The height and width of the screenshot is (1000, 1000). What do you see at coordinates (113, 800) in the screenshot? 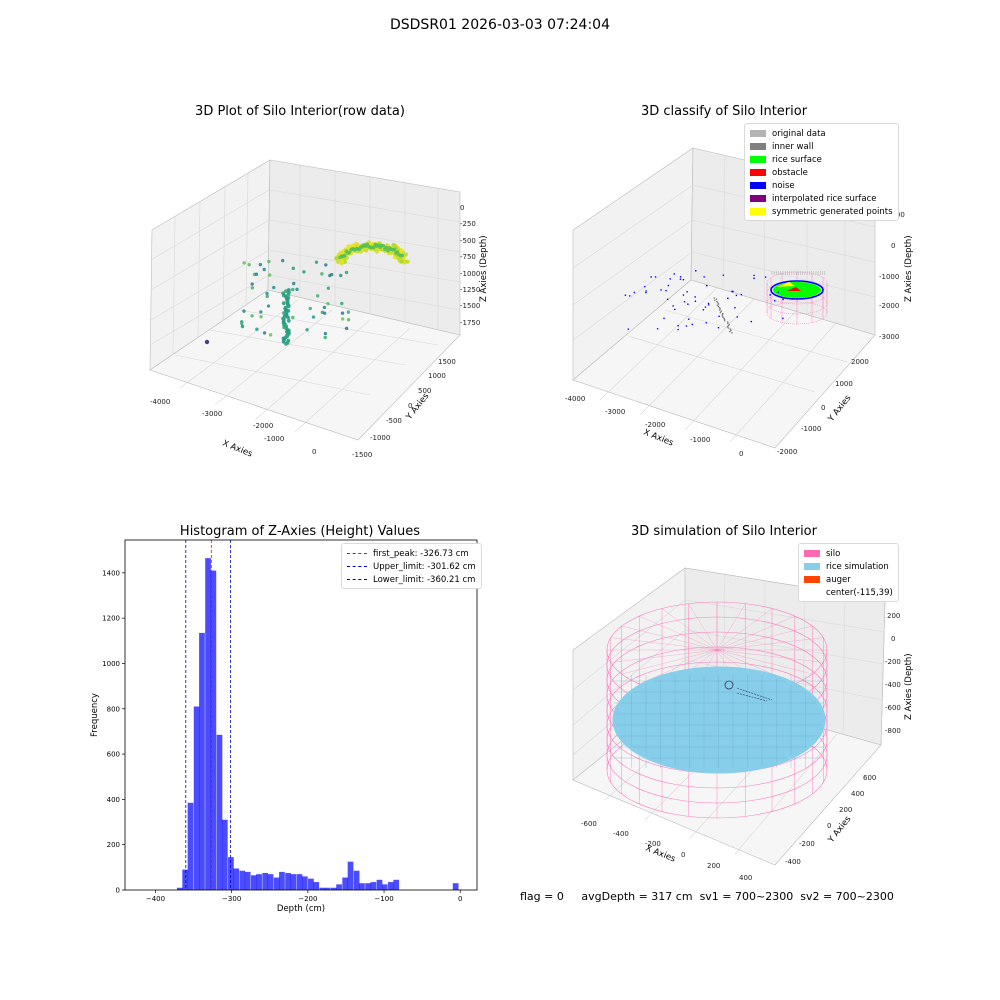
I see `histogram-y-tick-label: 400` at bounding box center [113, 800].